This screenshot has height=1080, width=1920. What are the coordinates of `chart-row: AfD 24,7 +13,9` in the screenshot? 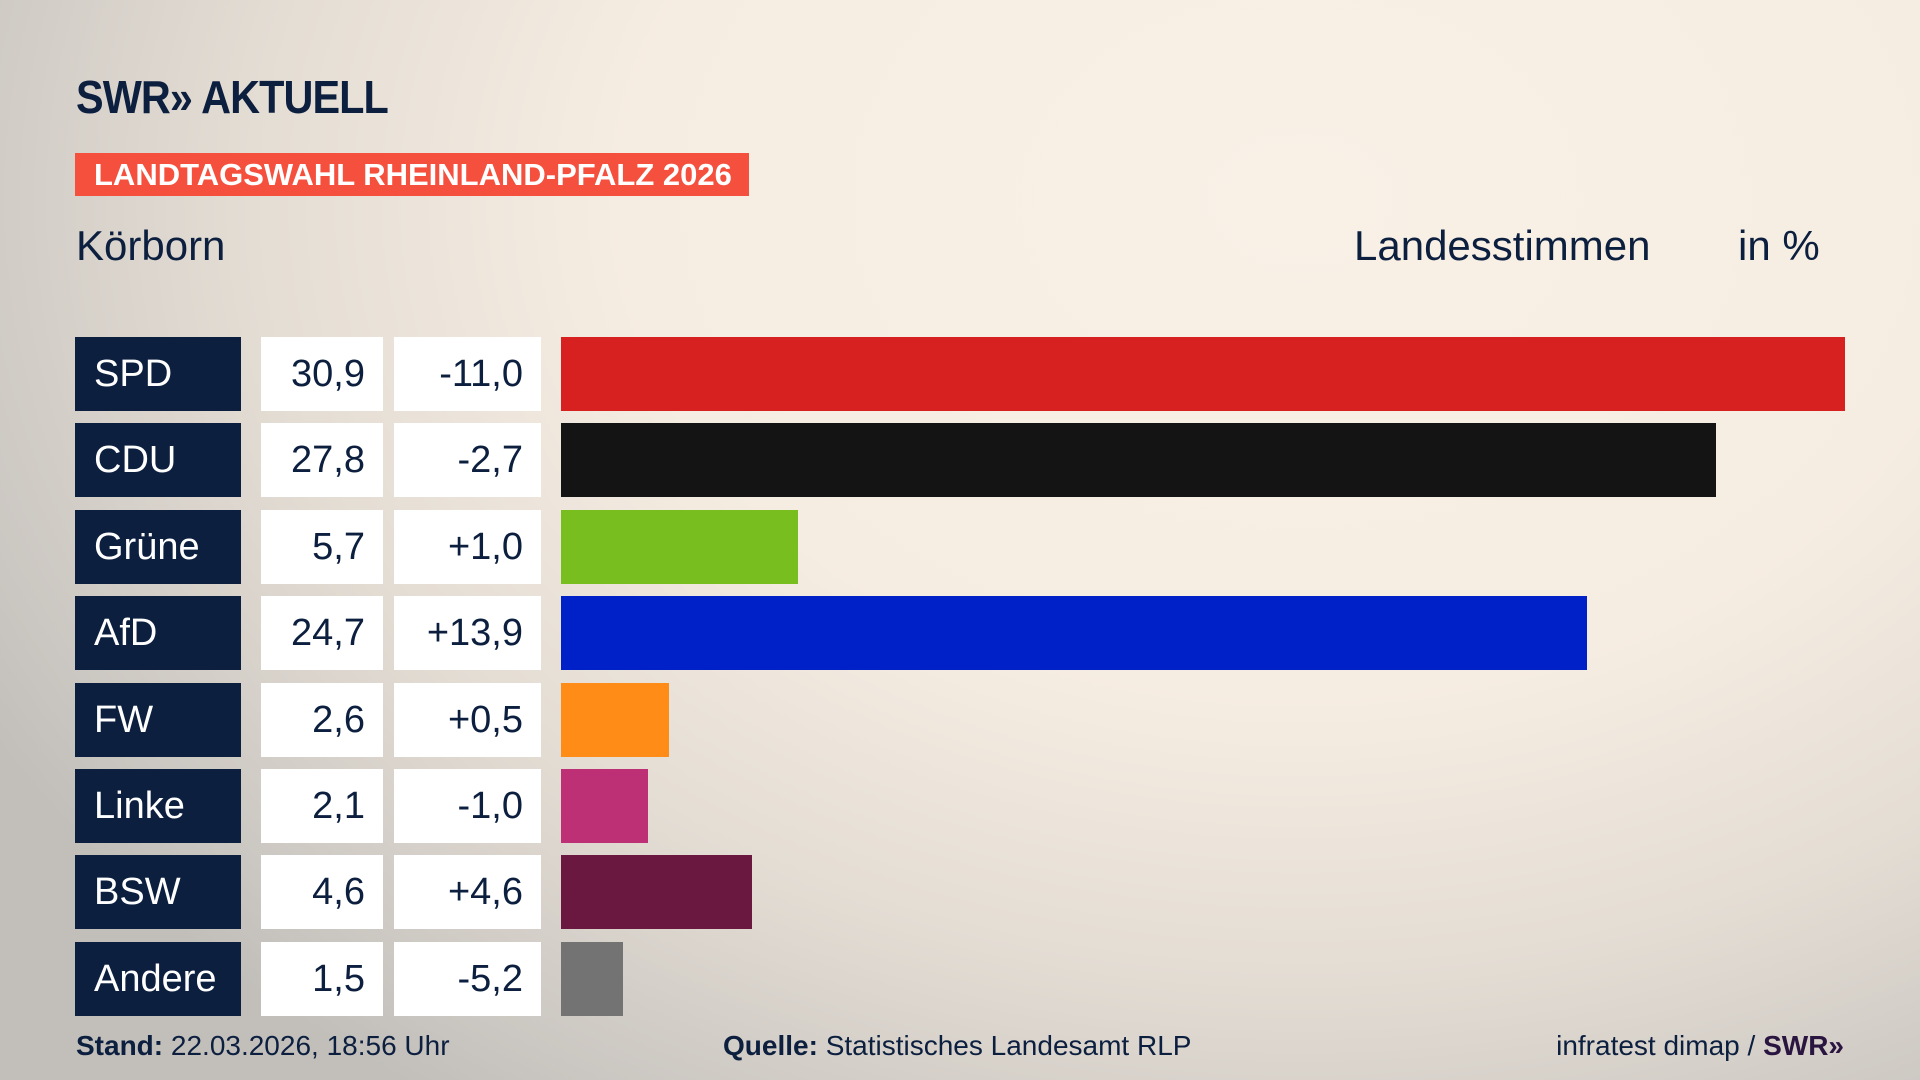 It's located at (960, 633).